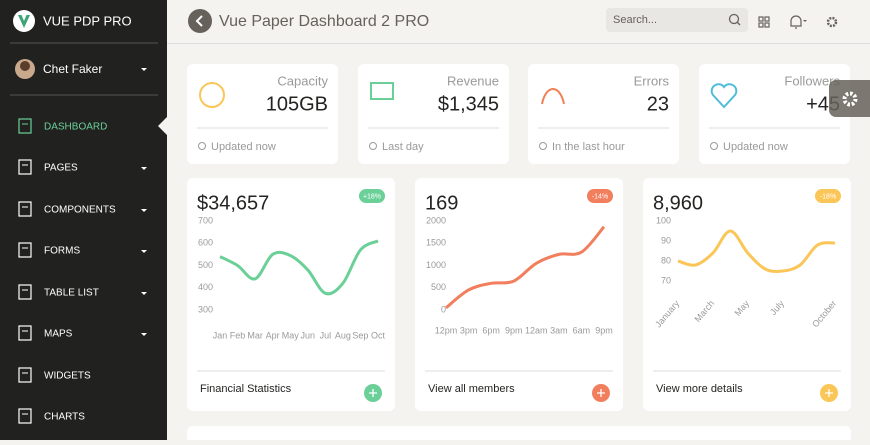 The height and width of the screenshot is (445, 870). Describe the element at coordinates (163, 126) in the screenshot. I see `active-arrow` at that location.